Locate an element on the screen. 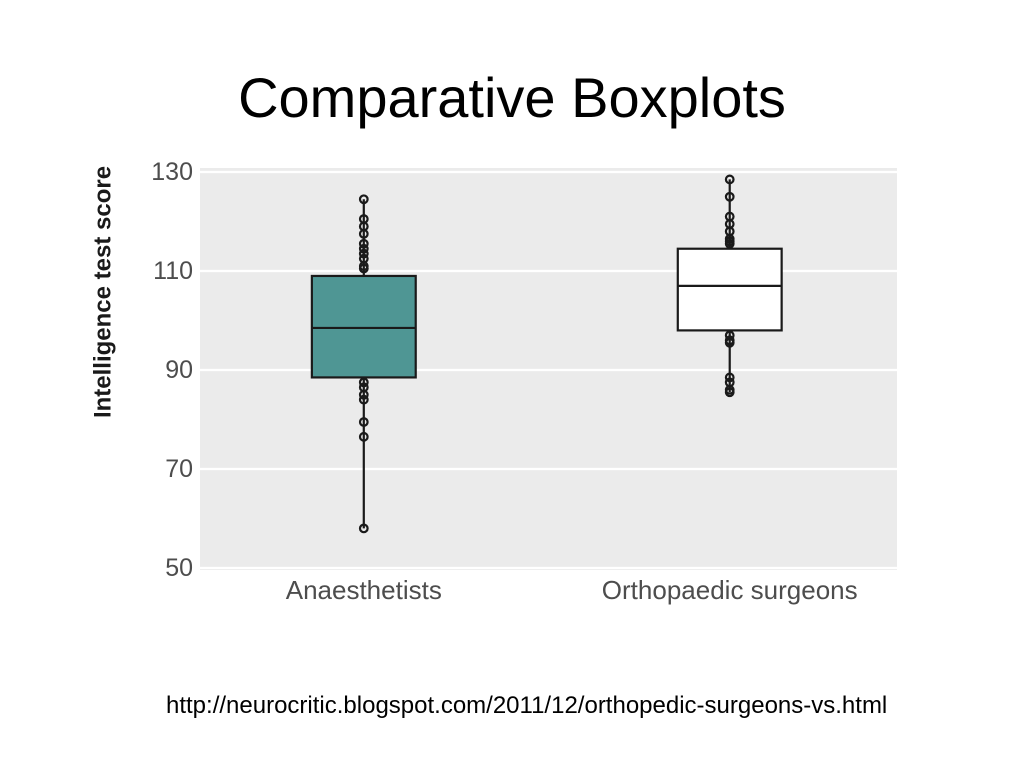  slide-title: Comparative Boxplots is located at coordinates (512, 97).